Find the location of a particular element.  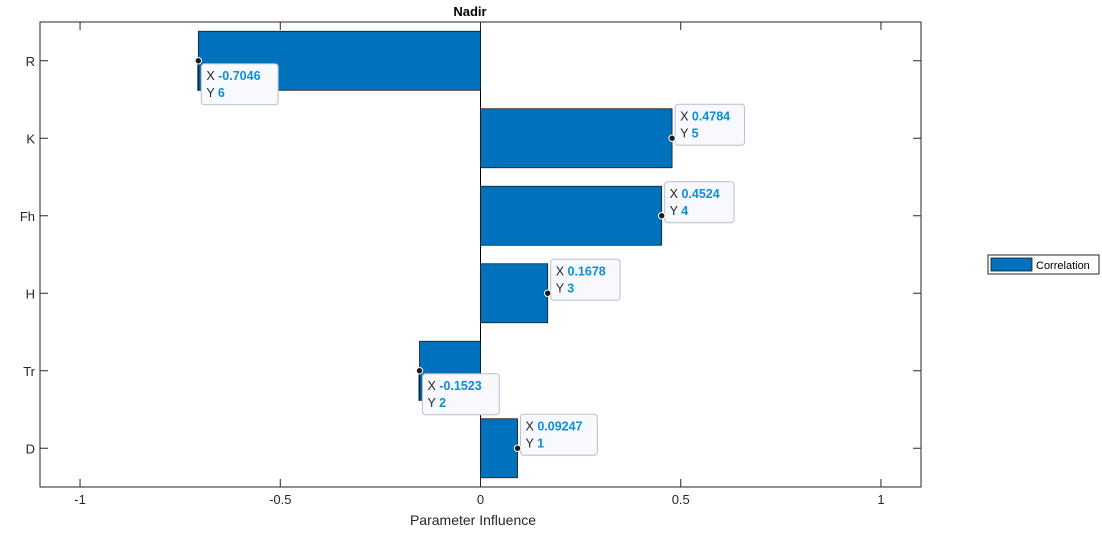

y-tick-label: Fh is located at coordinates (27, 216).